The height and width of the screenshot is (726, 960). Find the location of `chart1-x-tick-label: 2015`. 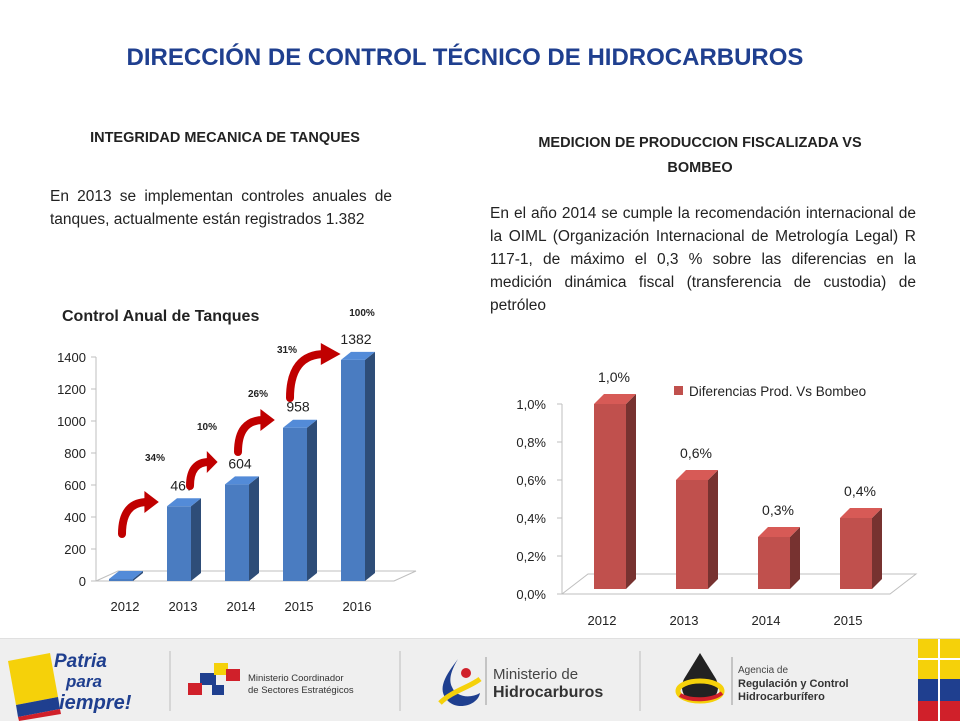

chart1-x-tick-label: 2015 is located at coordinates (299, 606).